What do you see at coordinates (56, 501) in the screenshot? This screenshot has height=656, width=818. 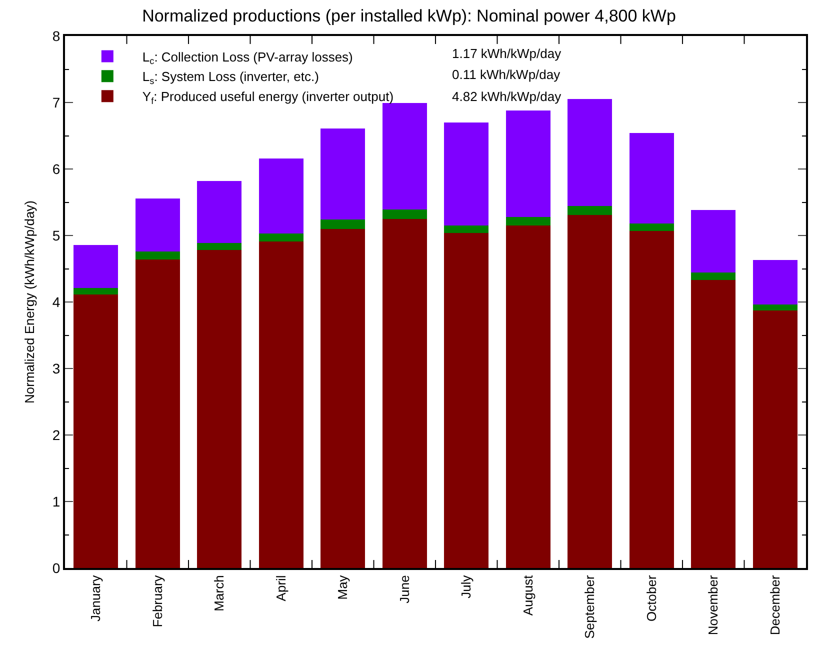 I see `y-tick-label: 1` at bounding box center [56, 501].